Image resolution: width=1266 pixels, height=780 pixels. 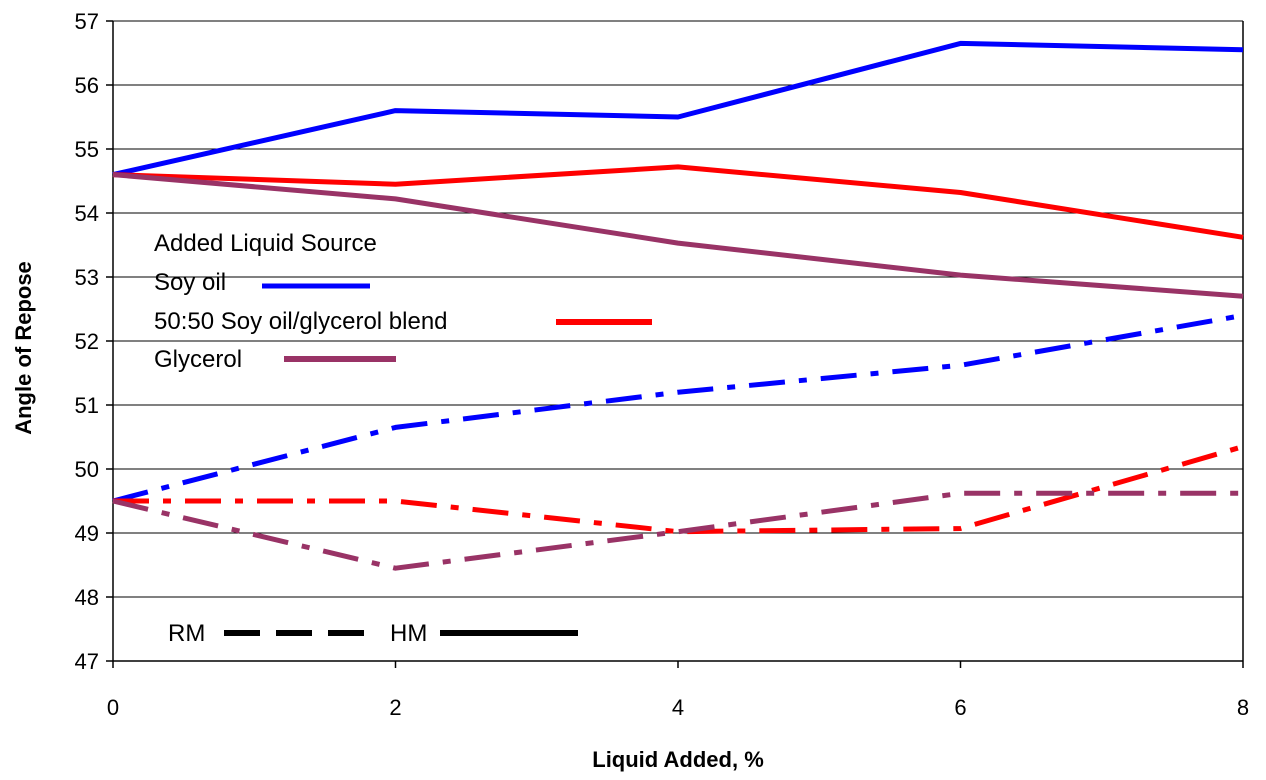 What do you see at coordinates (113, 707) in the screenshot?
I see `x-tick-label: 0` at bounding box center [113, 707].